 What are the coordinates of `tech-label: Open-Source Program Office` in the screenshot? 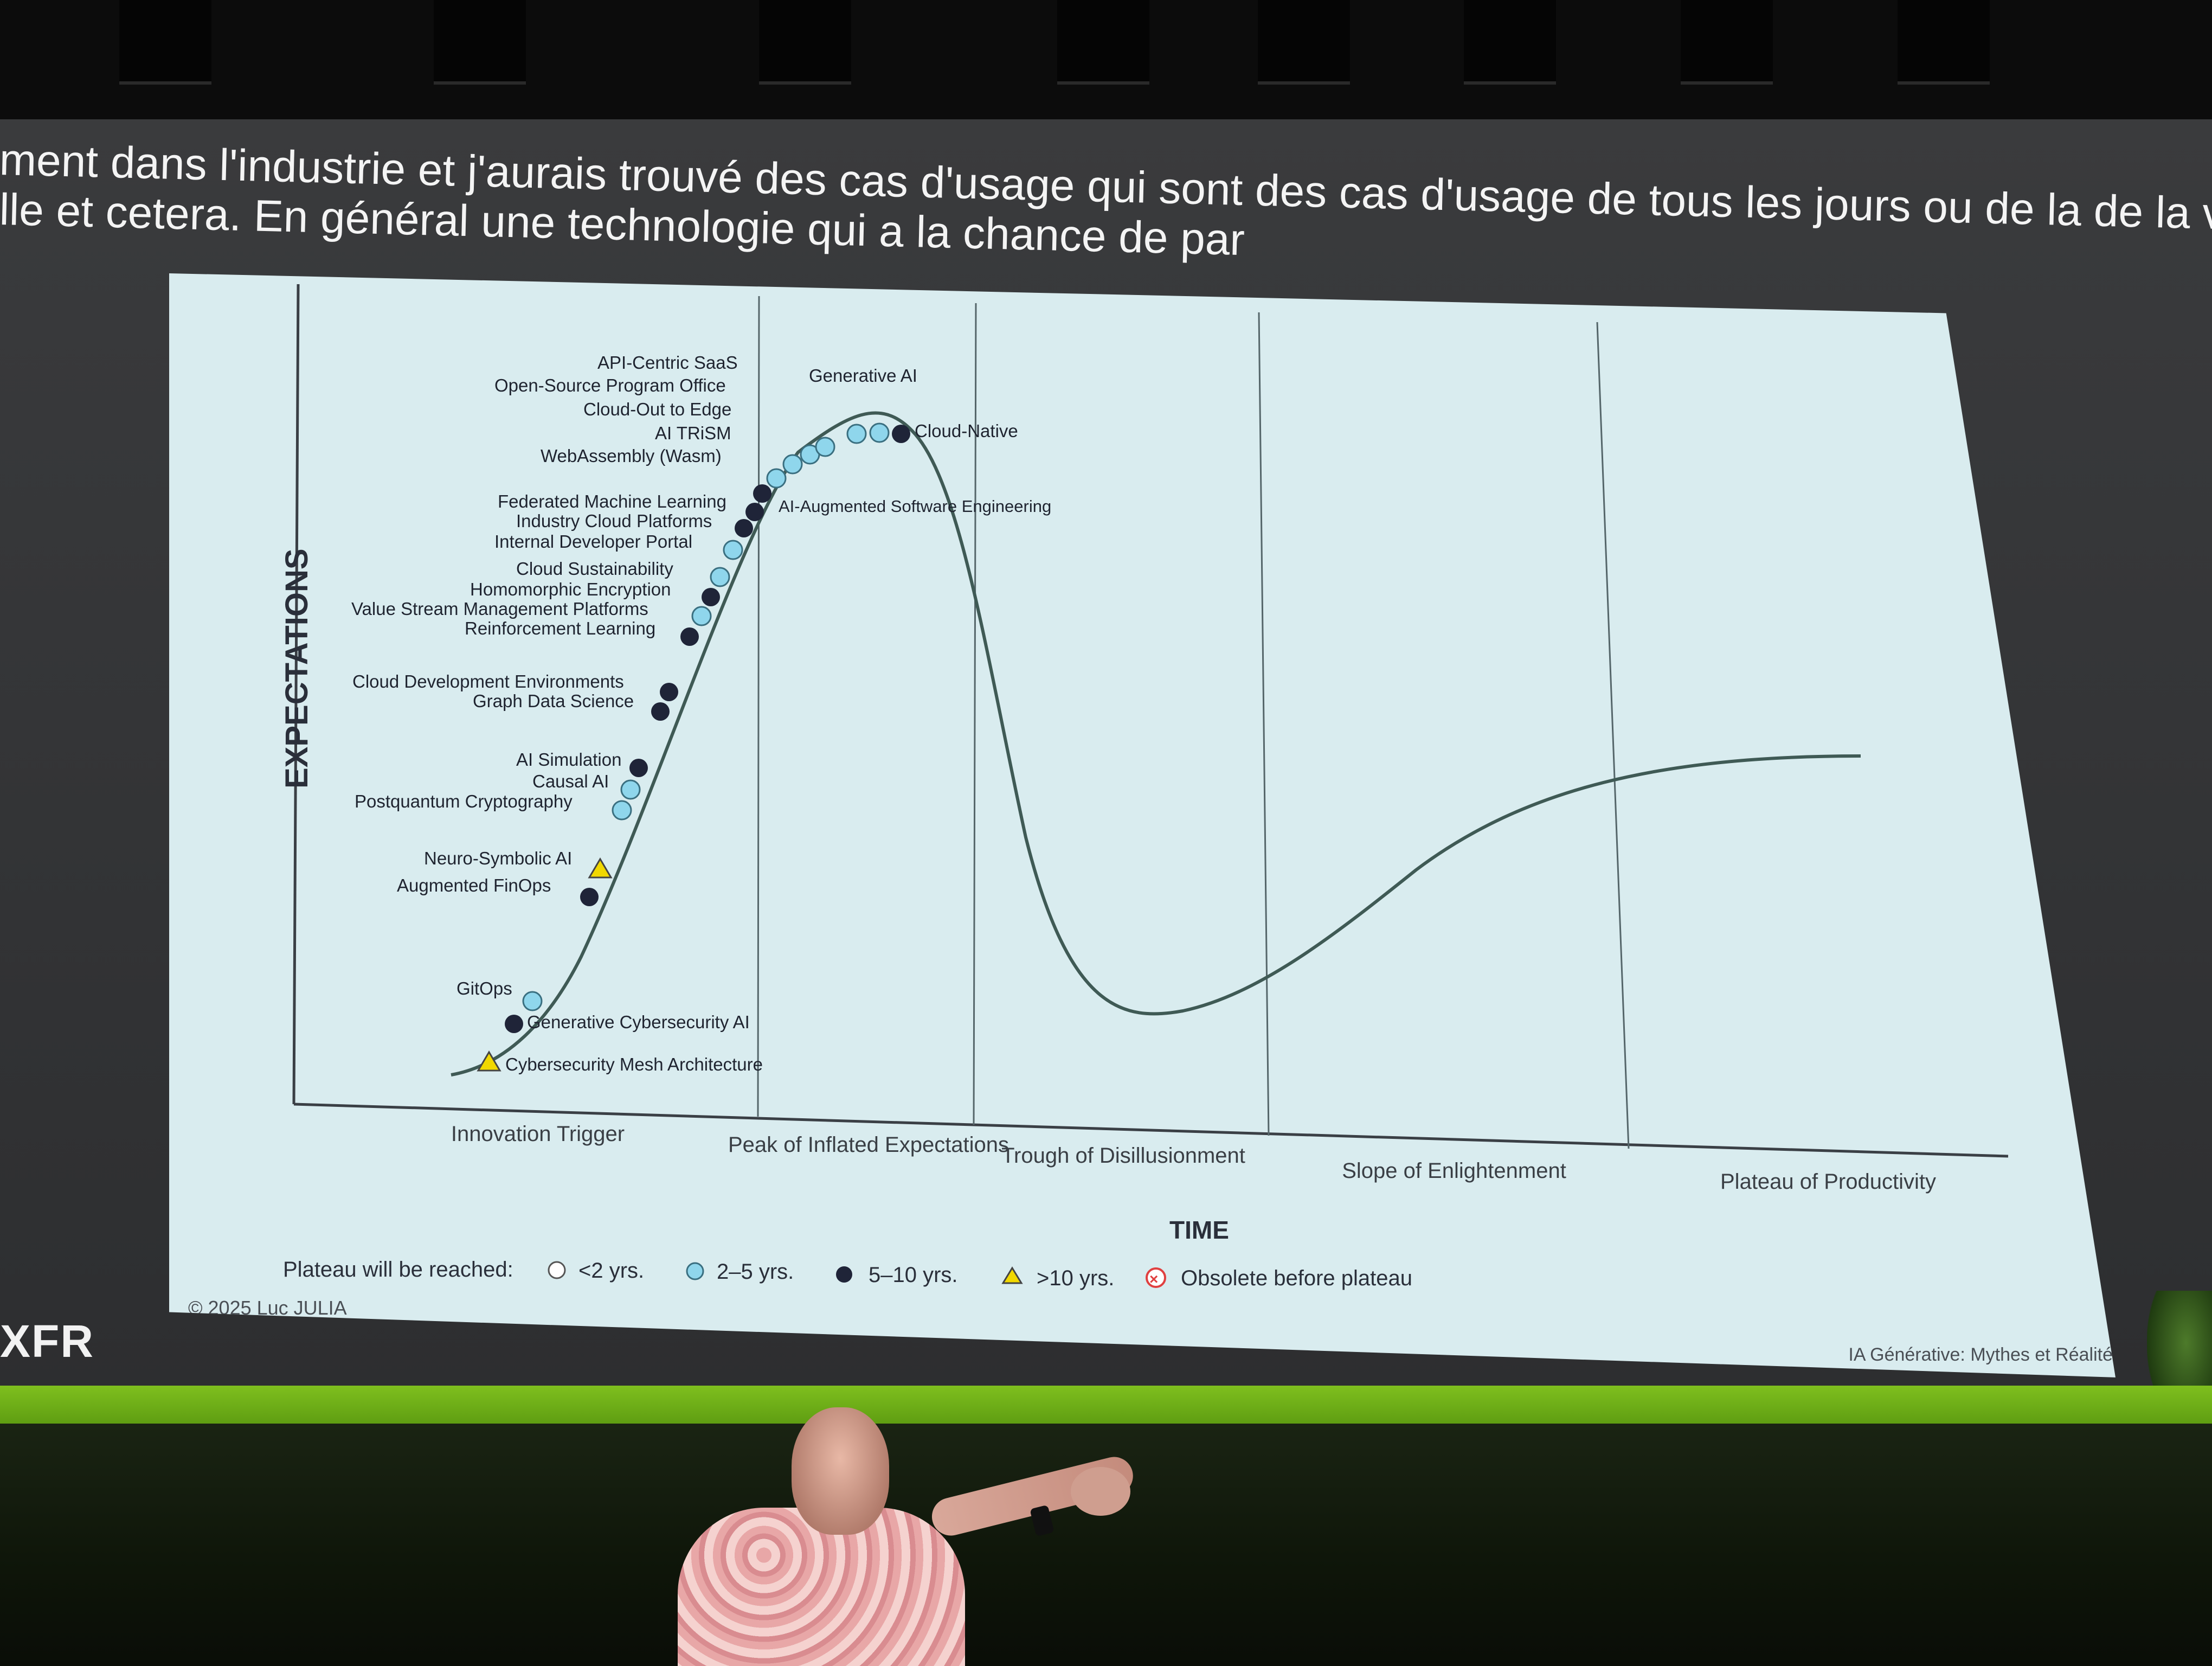 It's located at (610, 385).